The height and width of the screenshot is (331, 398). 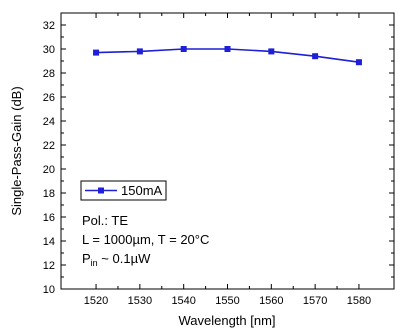 What do you see at coordinates (49, 290) in the screenshot?
I see `y-tick-label: 10` at bounding box center [49, 290].